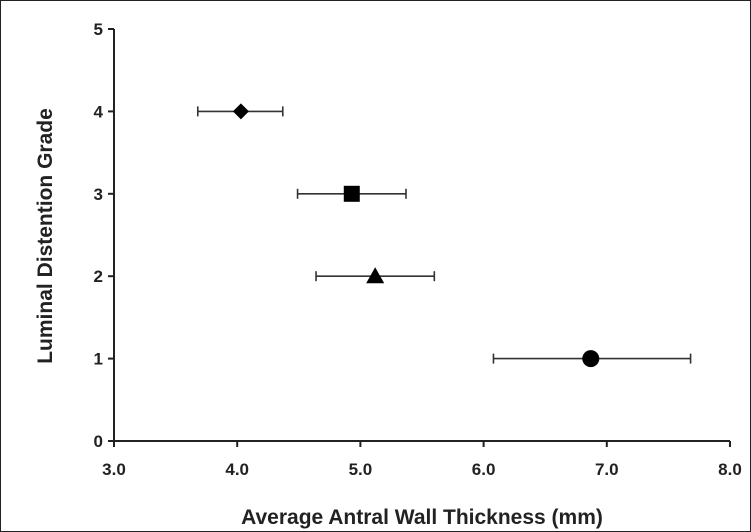 This screenshot has height=532, width=751. Describe the element at coordinates (351, 193) in the screenshot. I see `square-marker` at that location.